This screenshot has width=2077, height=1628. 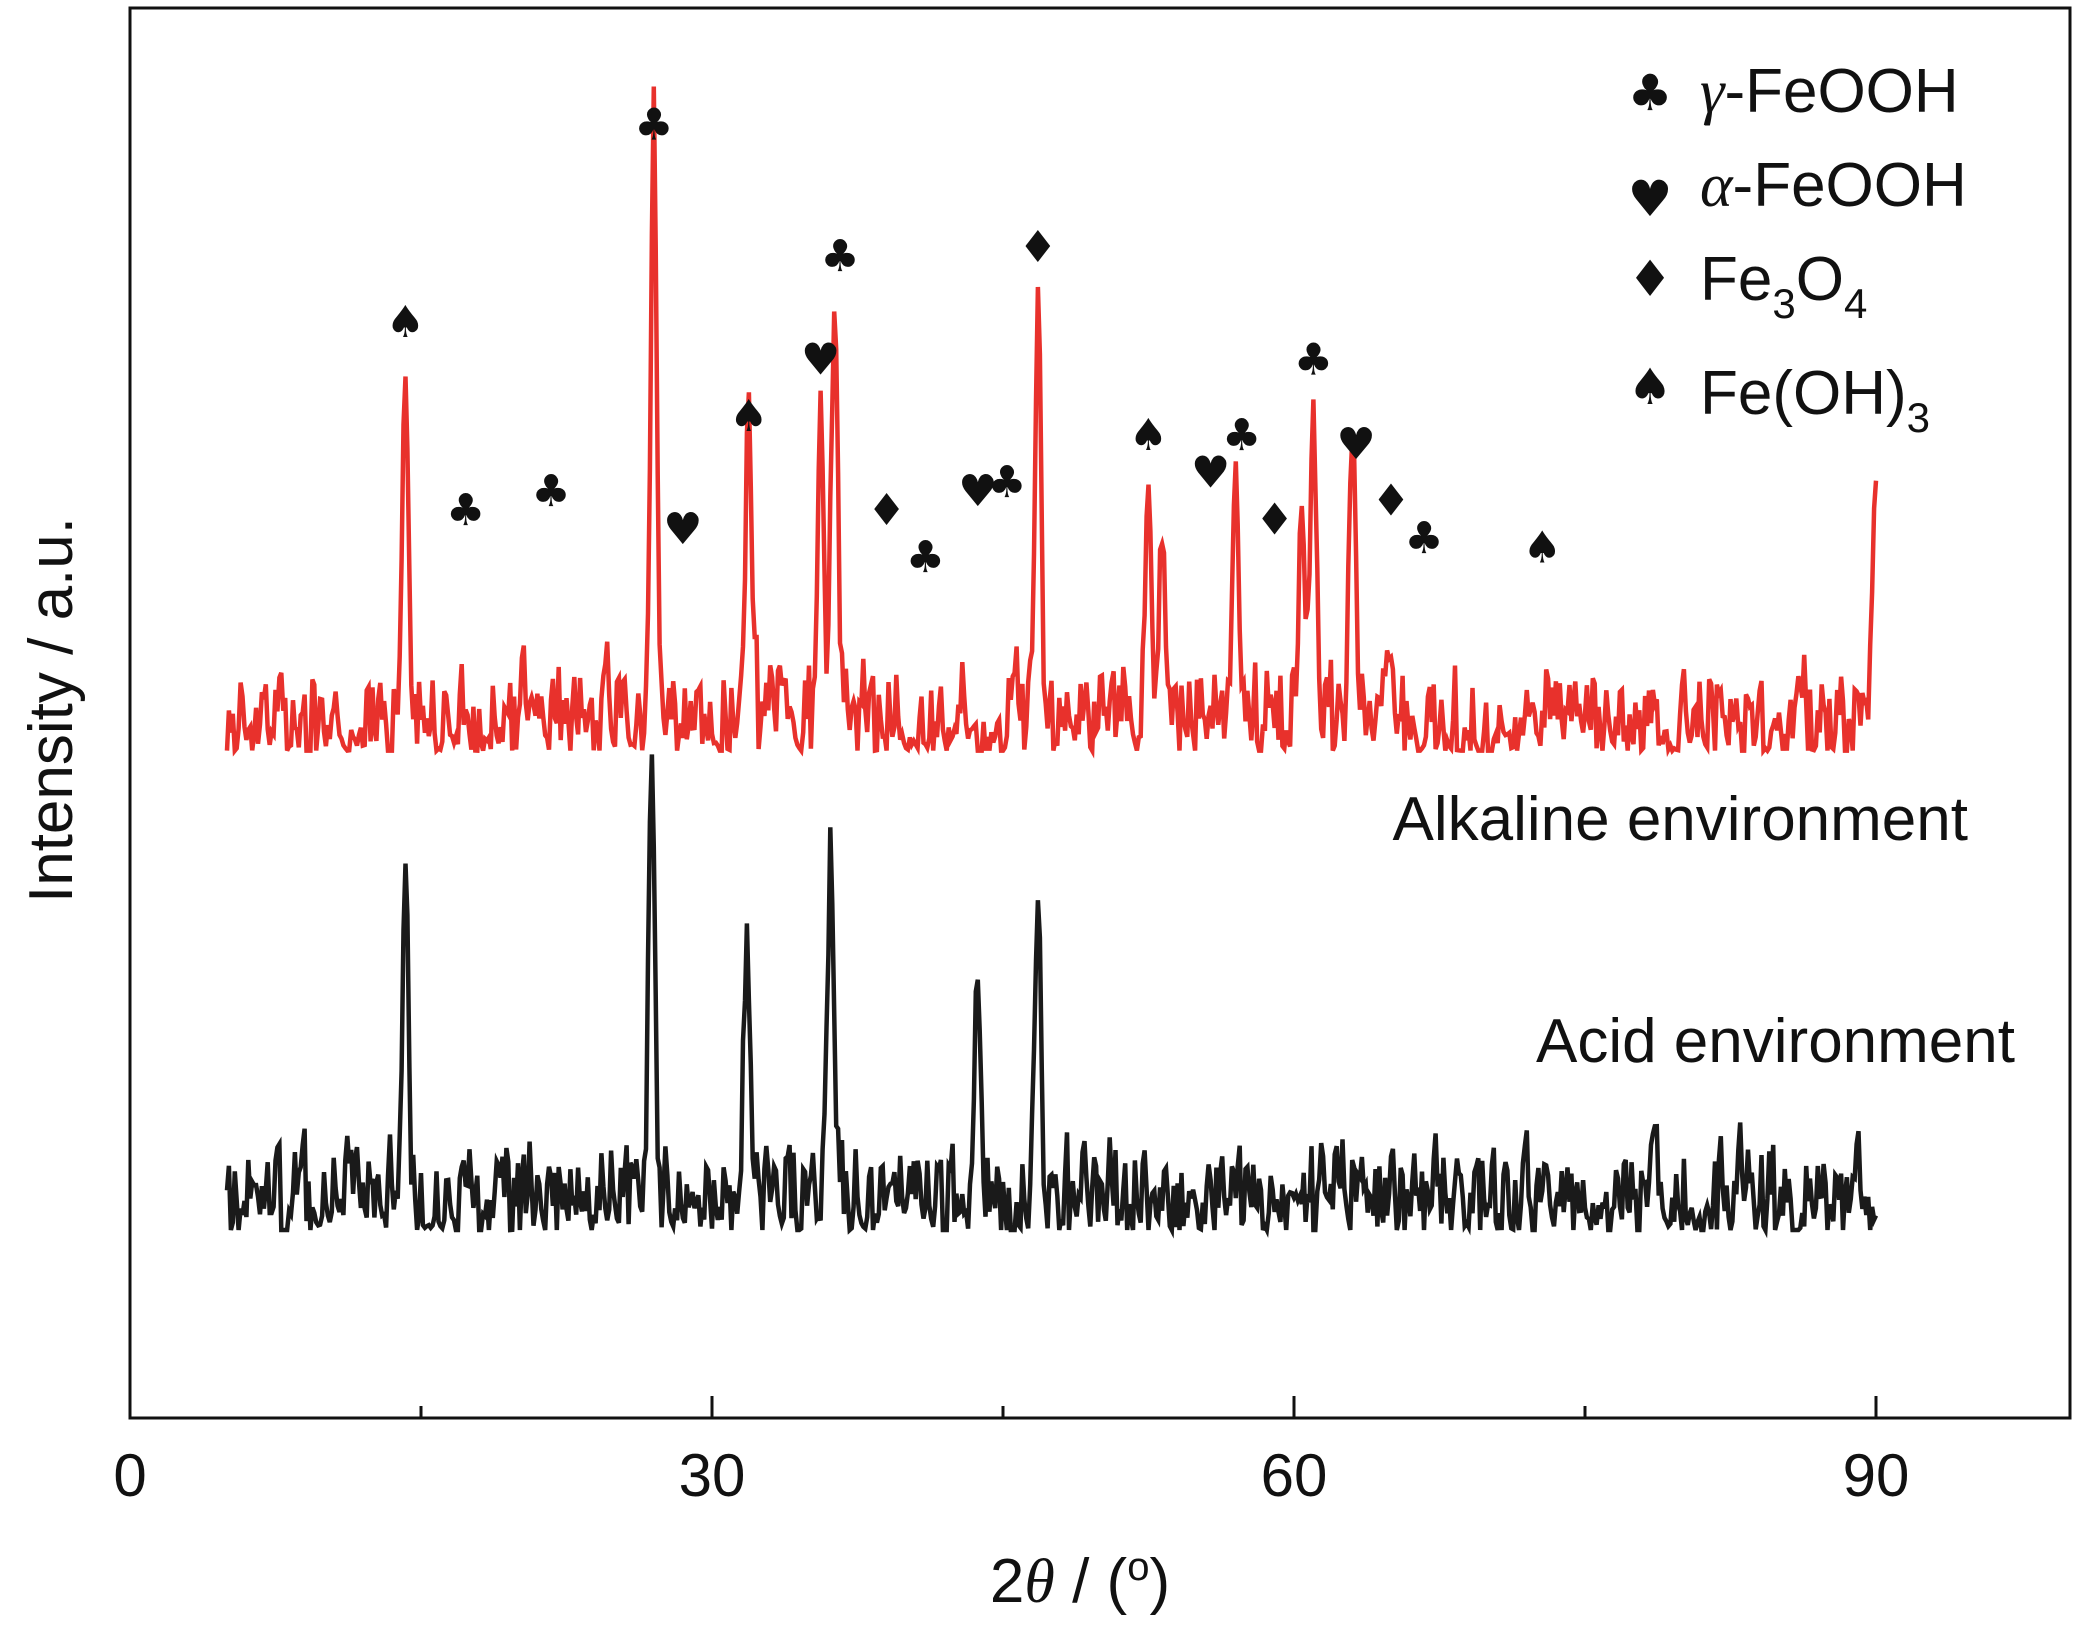 What do you see at coordinates (1833, 185) in the screenshot?
I see `legend-label: α-FeOOH` at bounding box center [1833, 185].